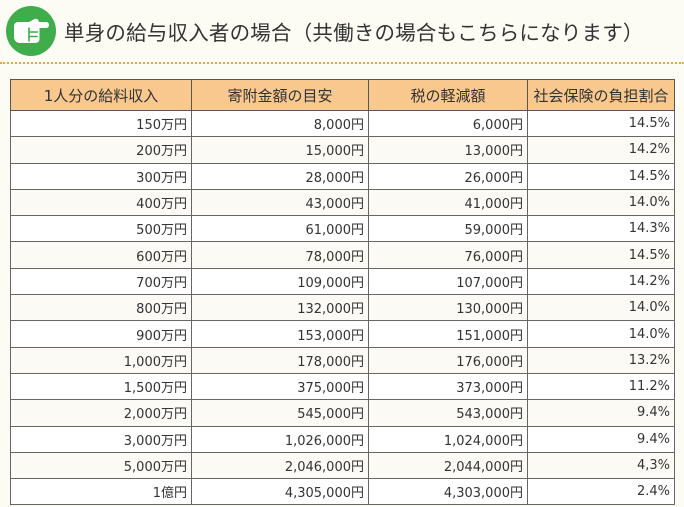  I want to click on table-row: 300万円 28,000円 26,000円 14.5%, so click(342, 176).